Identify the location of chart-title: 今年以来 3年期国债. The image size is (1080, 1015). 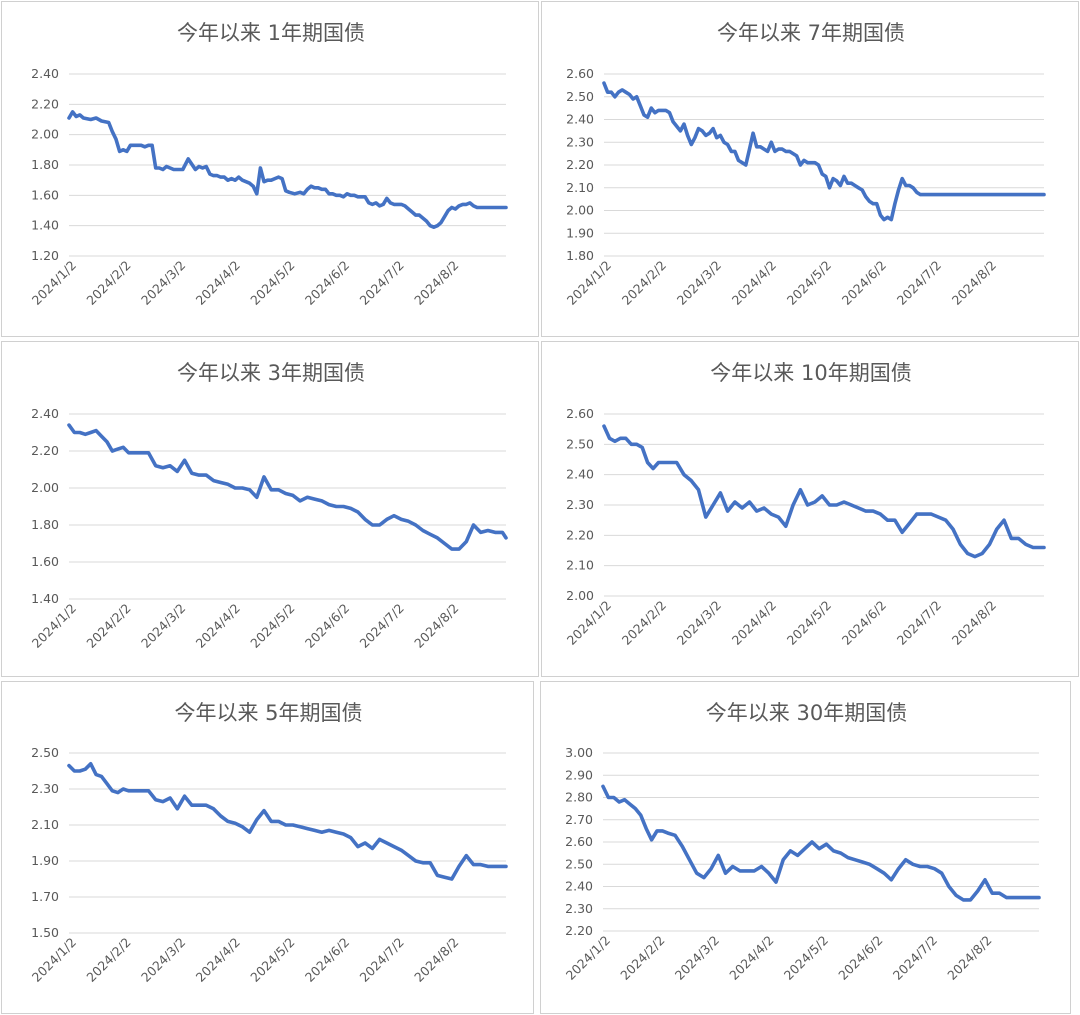
(271, 373).